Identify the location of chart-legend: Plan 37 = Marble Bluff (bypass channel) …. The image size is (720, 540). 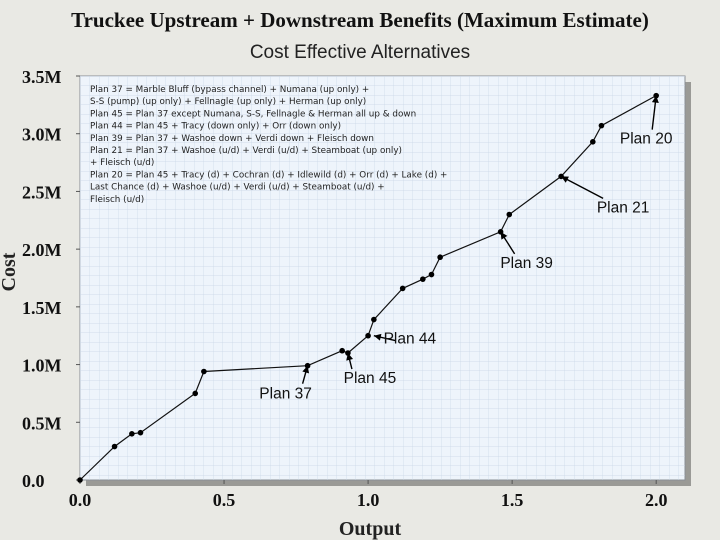
(268, 145).